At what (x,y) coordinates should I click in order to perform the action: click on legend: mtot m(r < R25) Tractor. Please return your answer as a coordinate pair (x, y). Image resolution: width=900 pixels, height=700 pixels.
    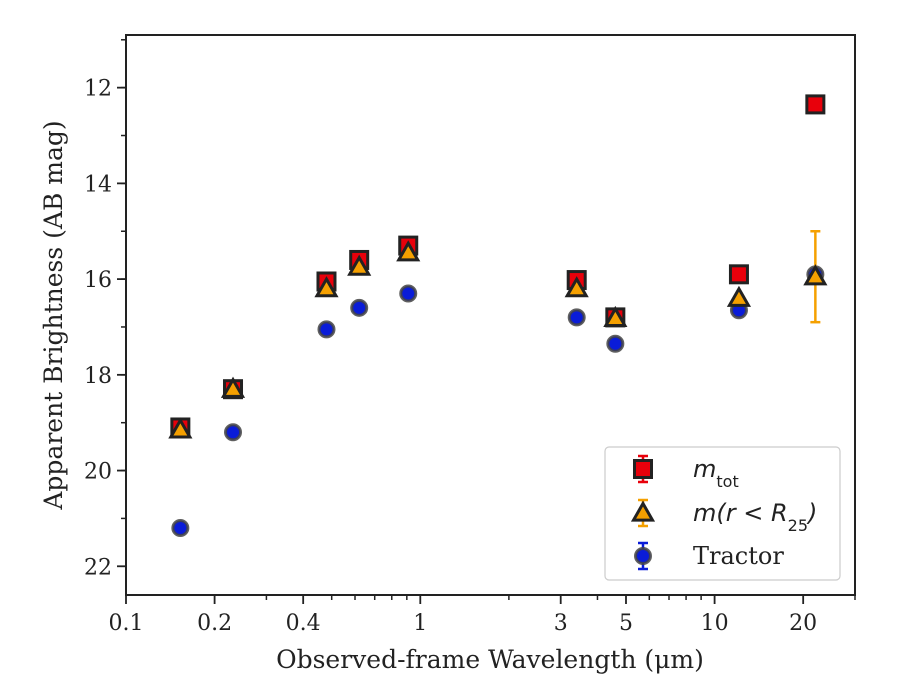
    Looking at the image, I should click on (722, 513).